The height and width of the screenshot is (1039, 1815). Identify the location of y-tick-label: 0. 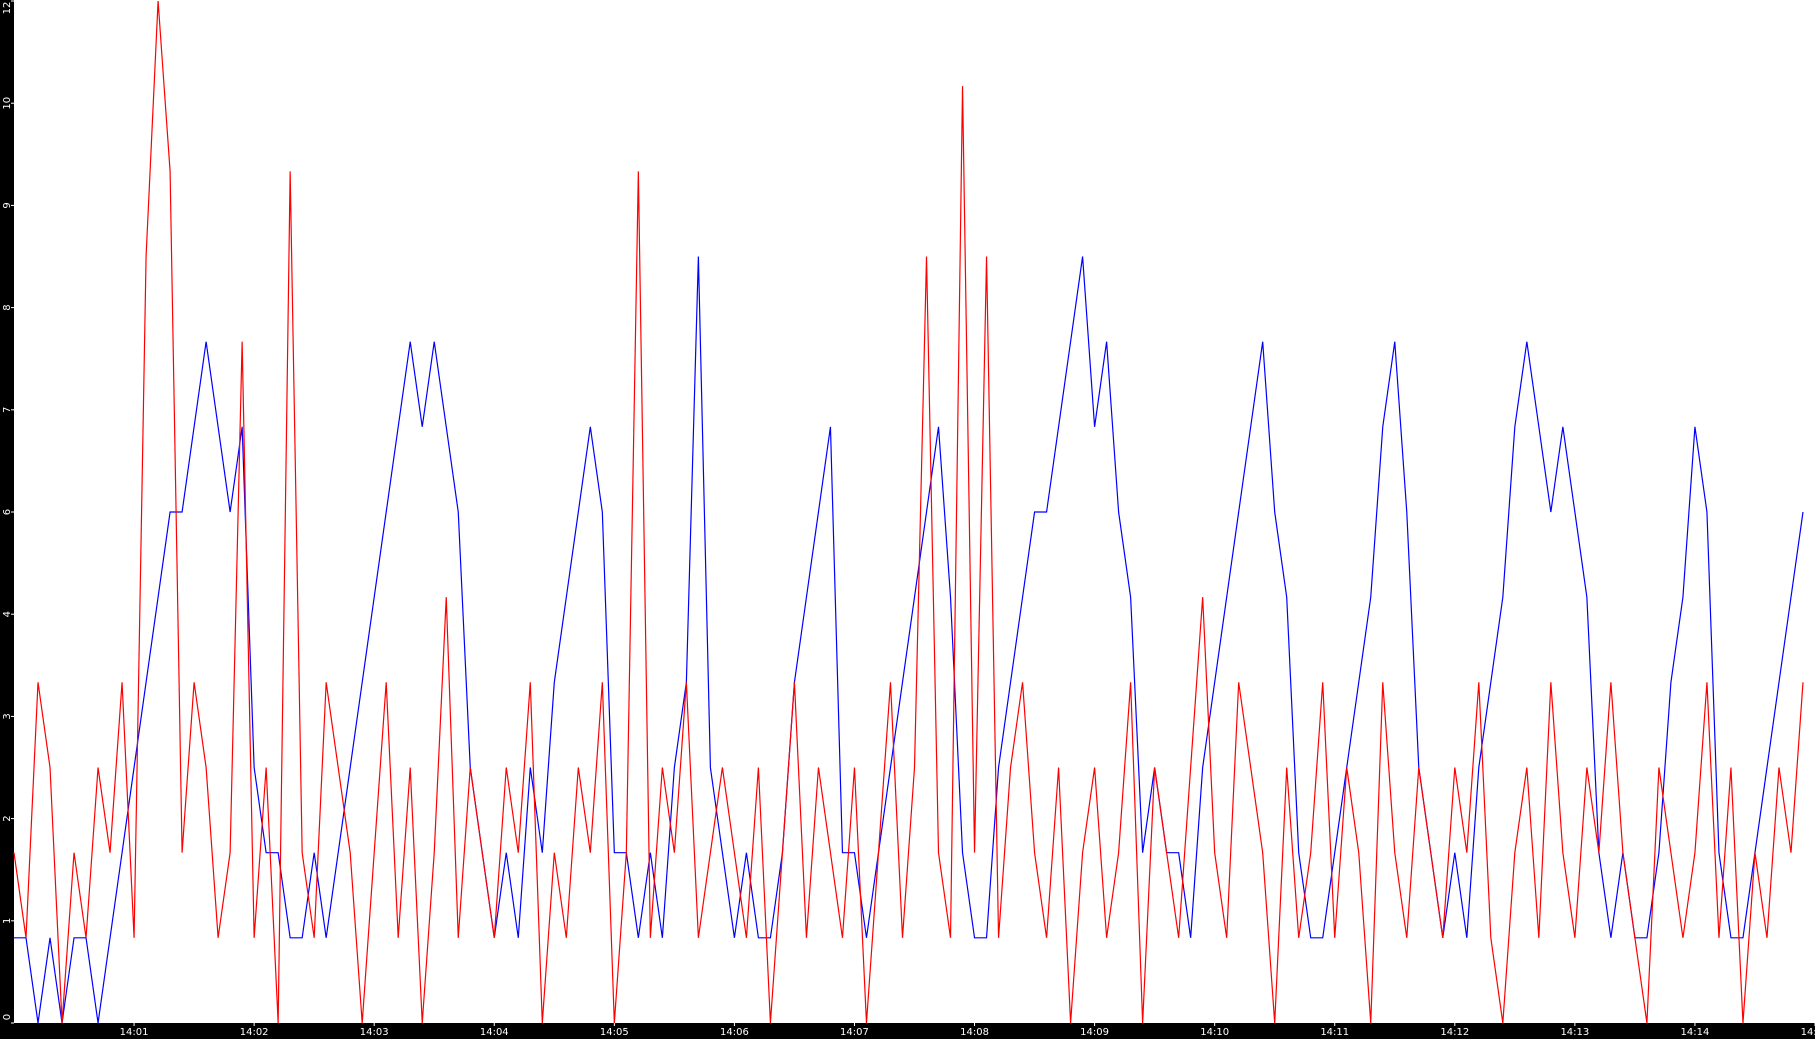
(7, 1017).